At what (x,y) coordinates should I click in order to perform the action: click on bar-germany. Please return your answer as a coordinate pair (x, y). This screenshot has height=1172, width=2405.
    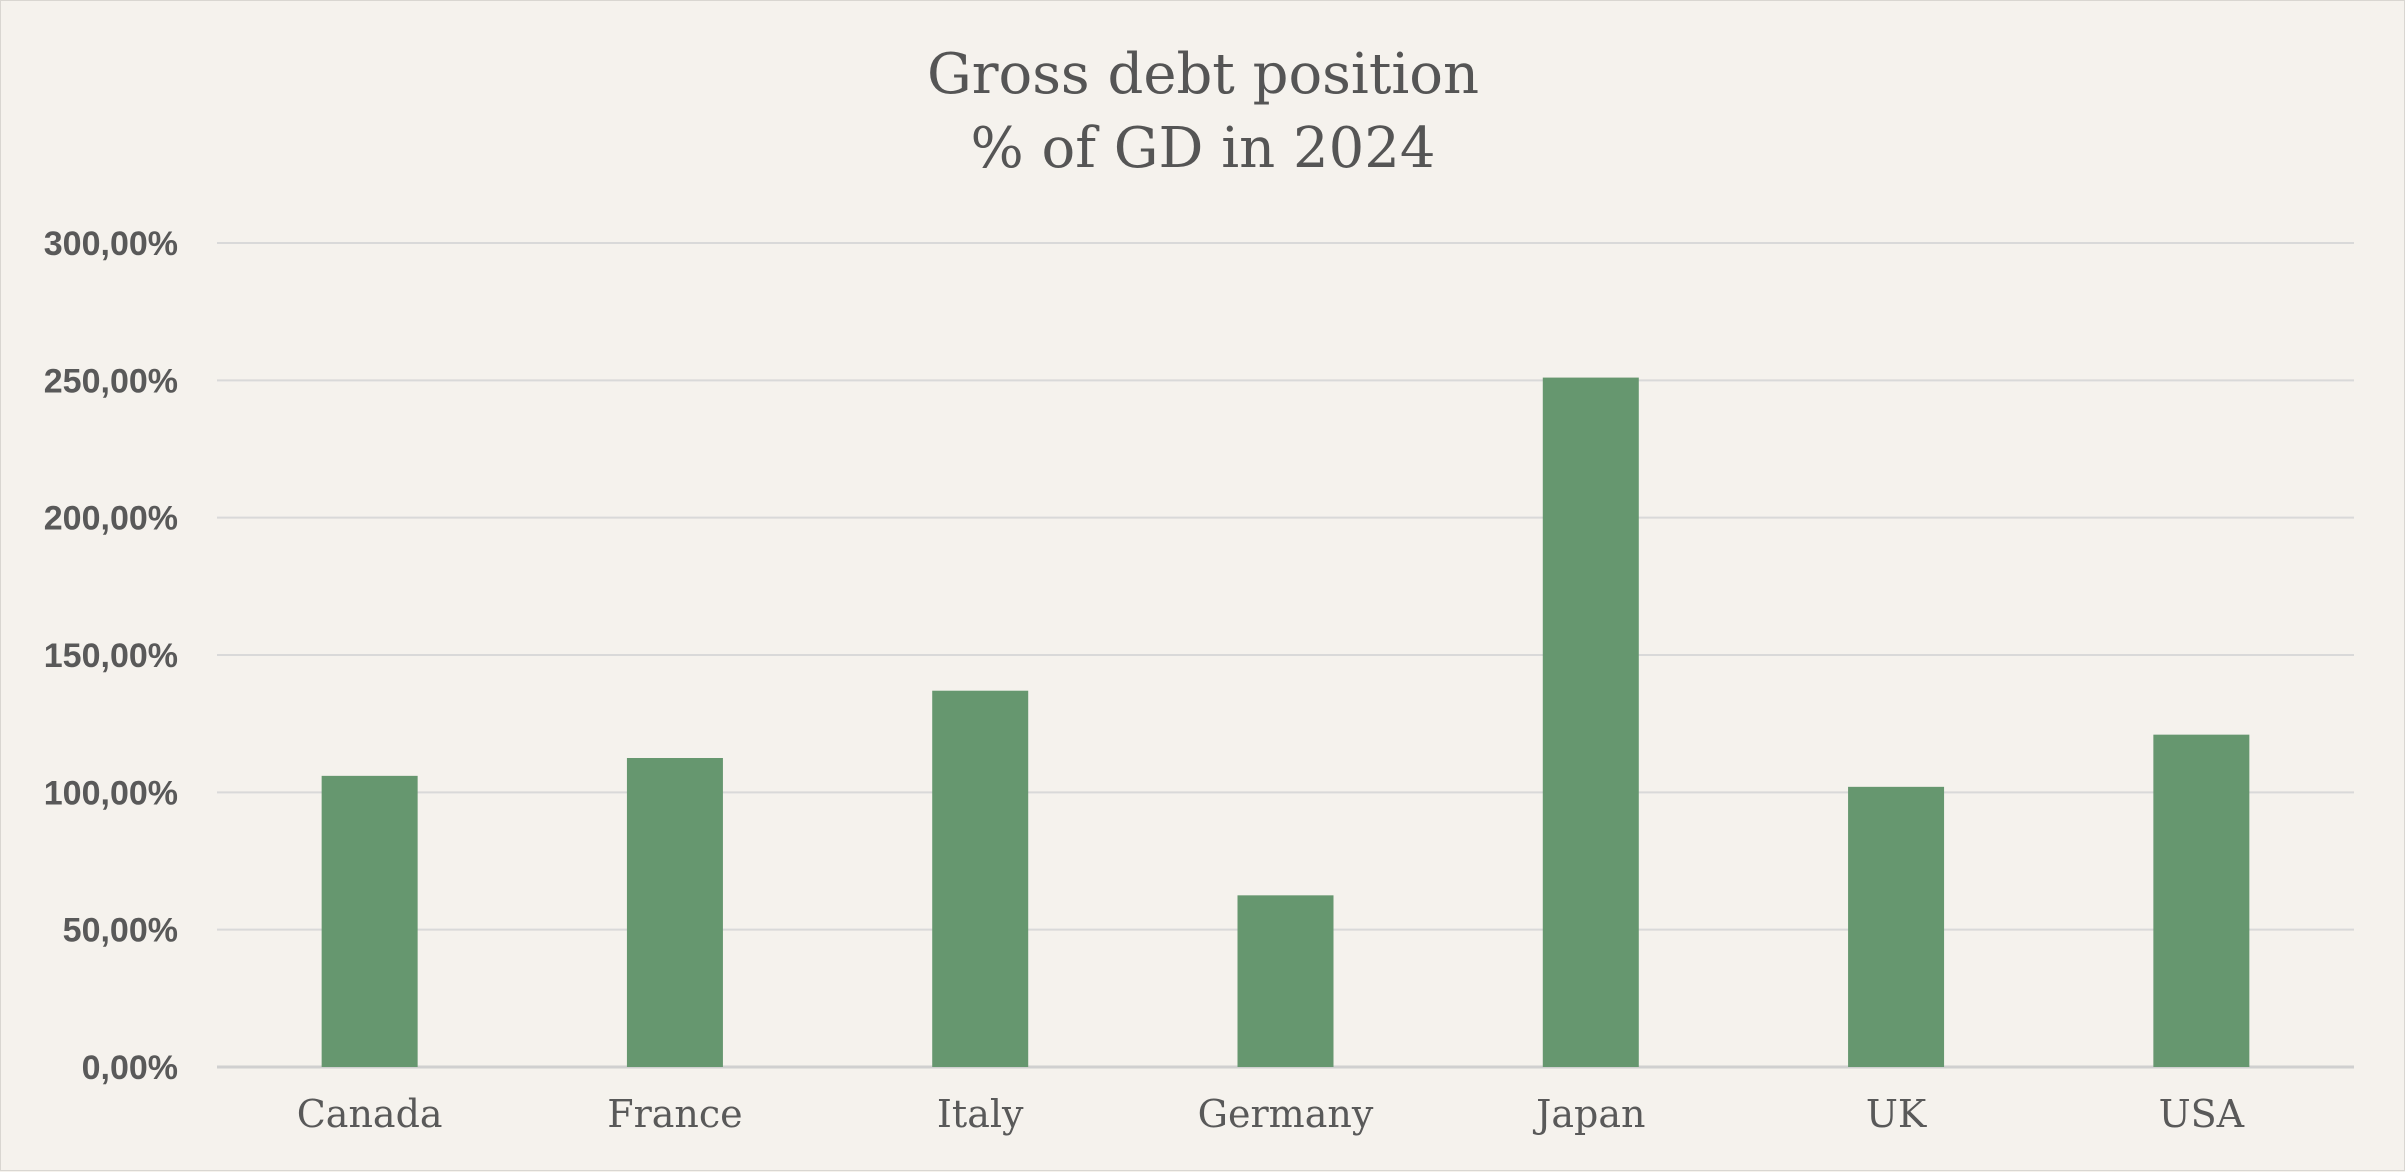
    Looking at the image, I should click on (1285, 981).